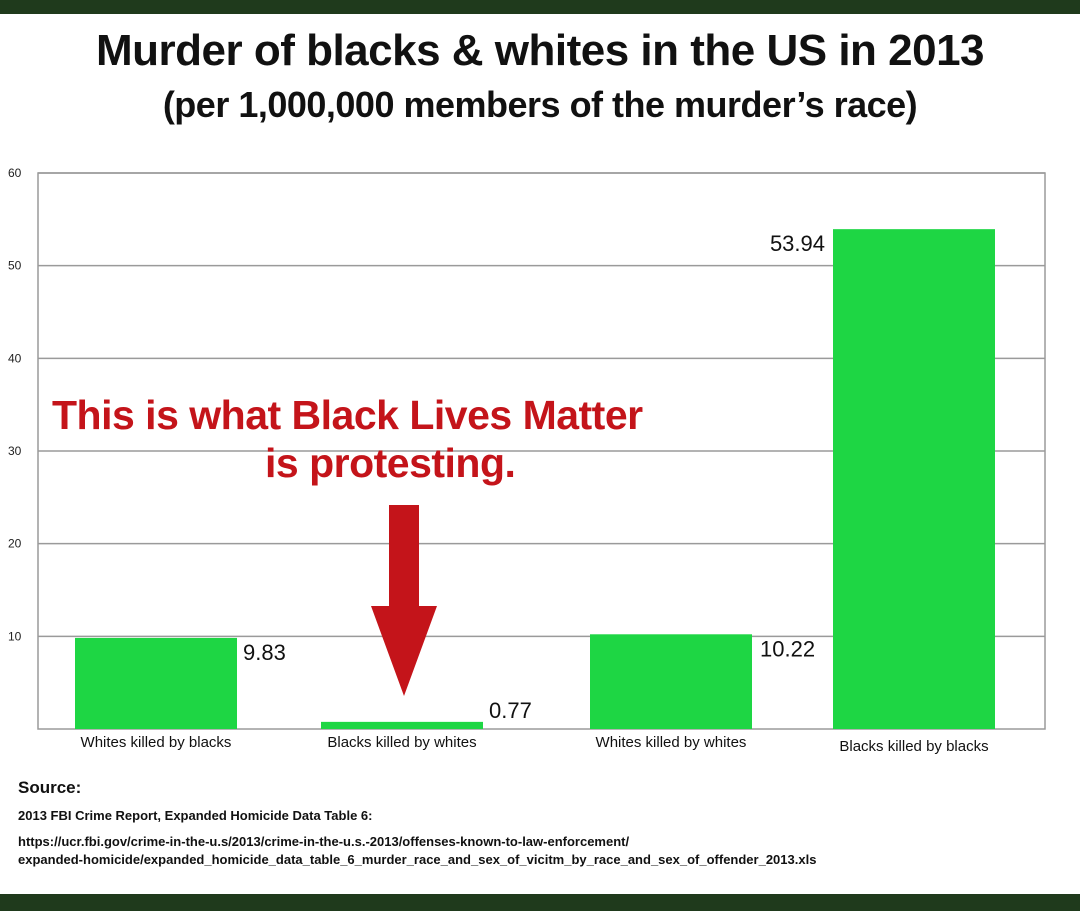  What do you see at coordinates (15, 451) in the screenshot?
I see `y-tick-label: 30` at bounding box center [15, 451].